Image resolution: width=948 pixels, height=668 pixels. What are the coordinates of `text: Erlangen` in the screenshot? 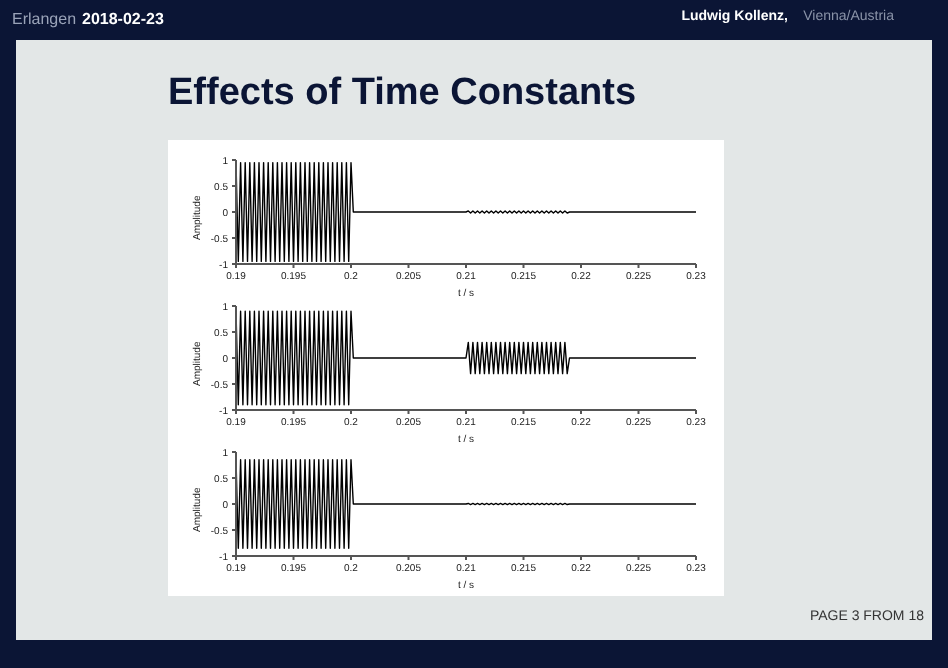 It's located at (44, 19).